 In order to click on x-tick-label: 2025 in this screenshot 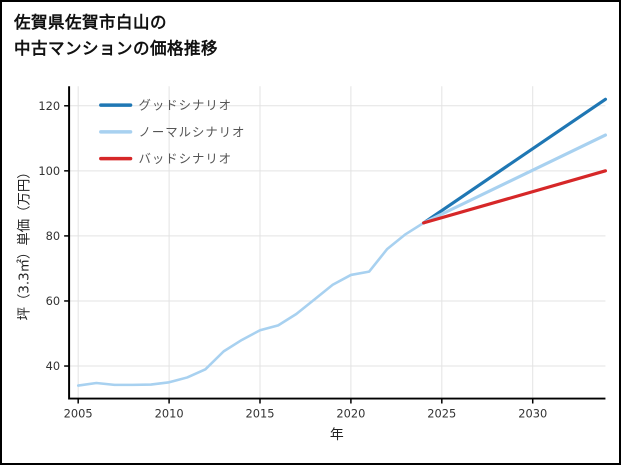, I will do `click(441, 413)`.